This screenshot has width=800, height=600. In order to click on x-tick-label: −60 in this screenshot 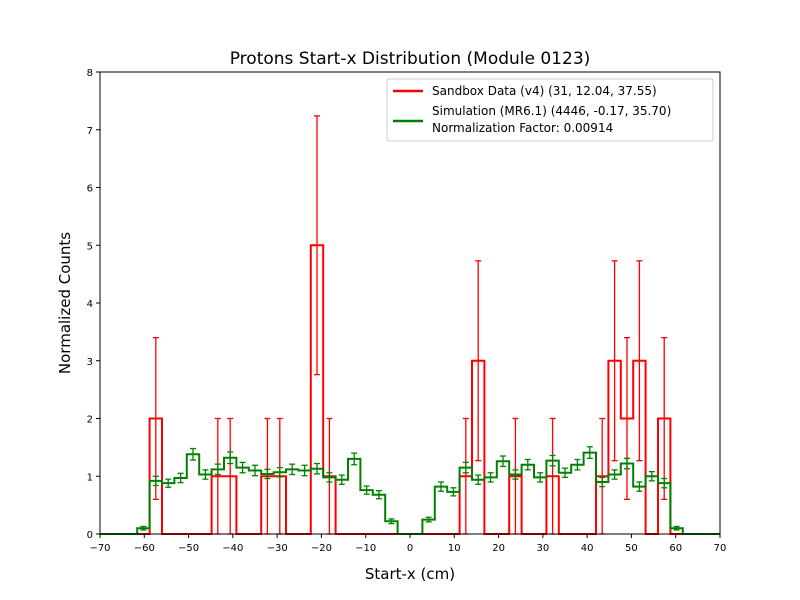, I will do `click(144, 548)`.